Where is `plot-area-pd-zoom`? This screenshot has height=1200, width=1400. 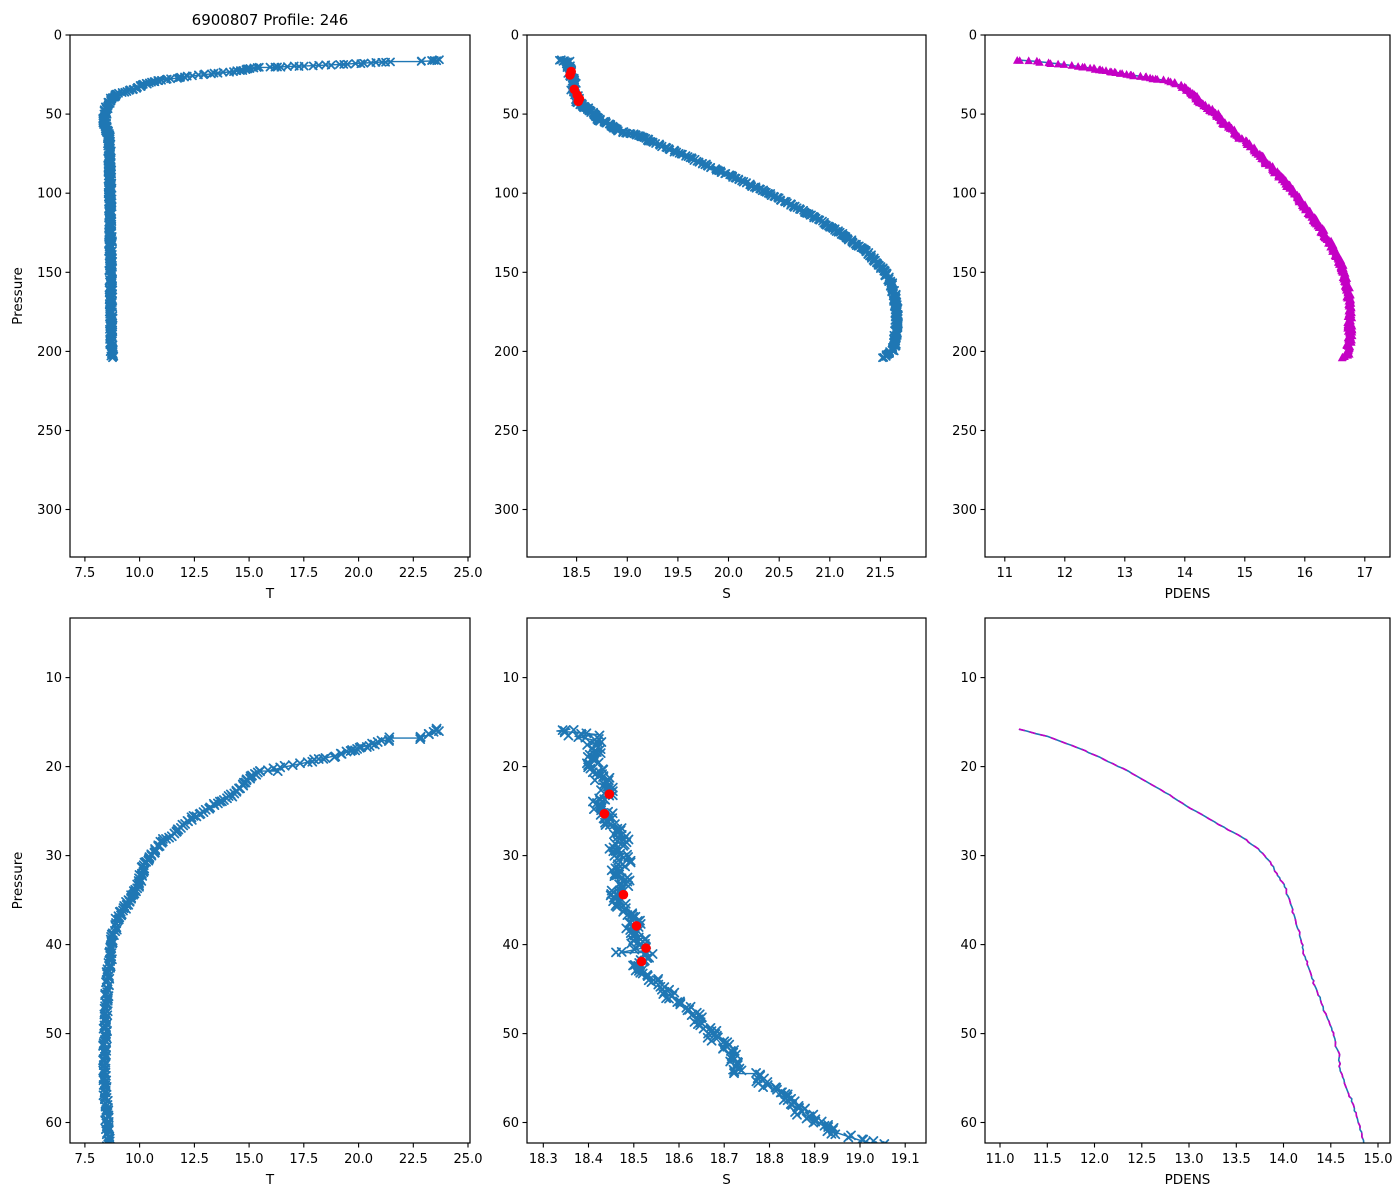
plot-area-pd-zoom is located at coordinates (1191, 935).